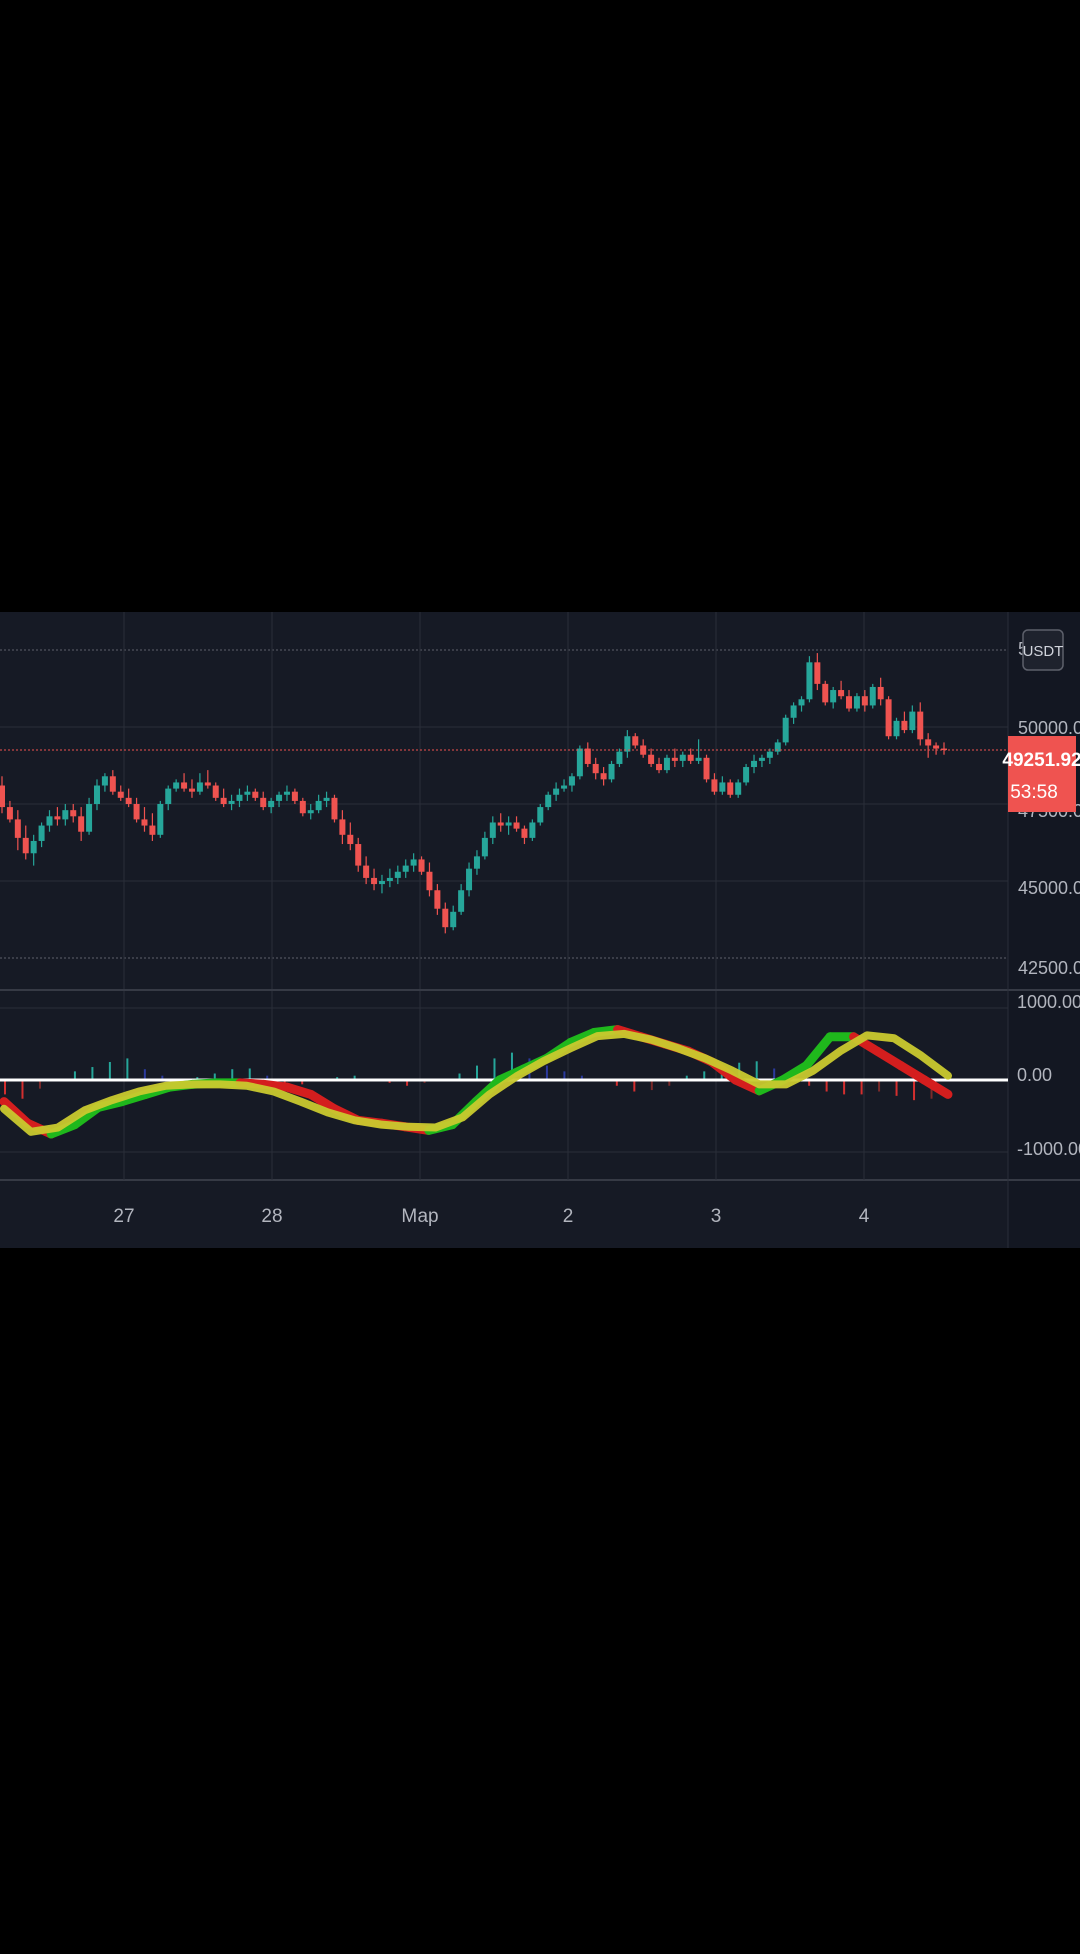 This screenshot has width=1080, height=1954. I want to click on price-axis-label: 50000.00, so click(1049, 728).